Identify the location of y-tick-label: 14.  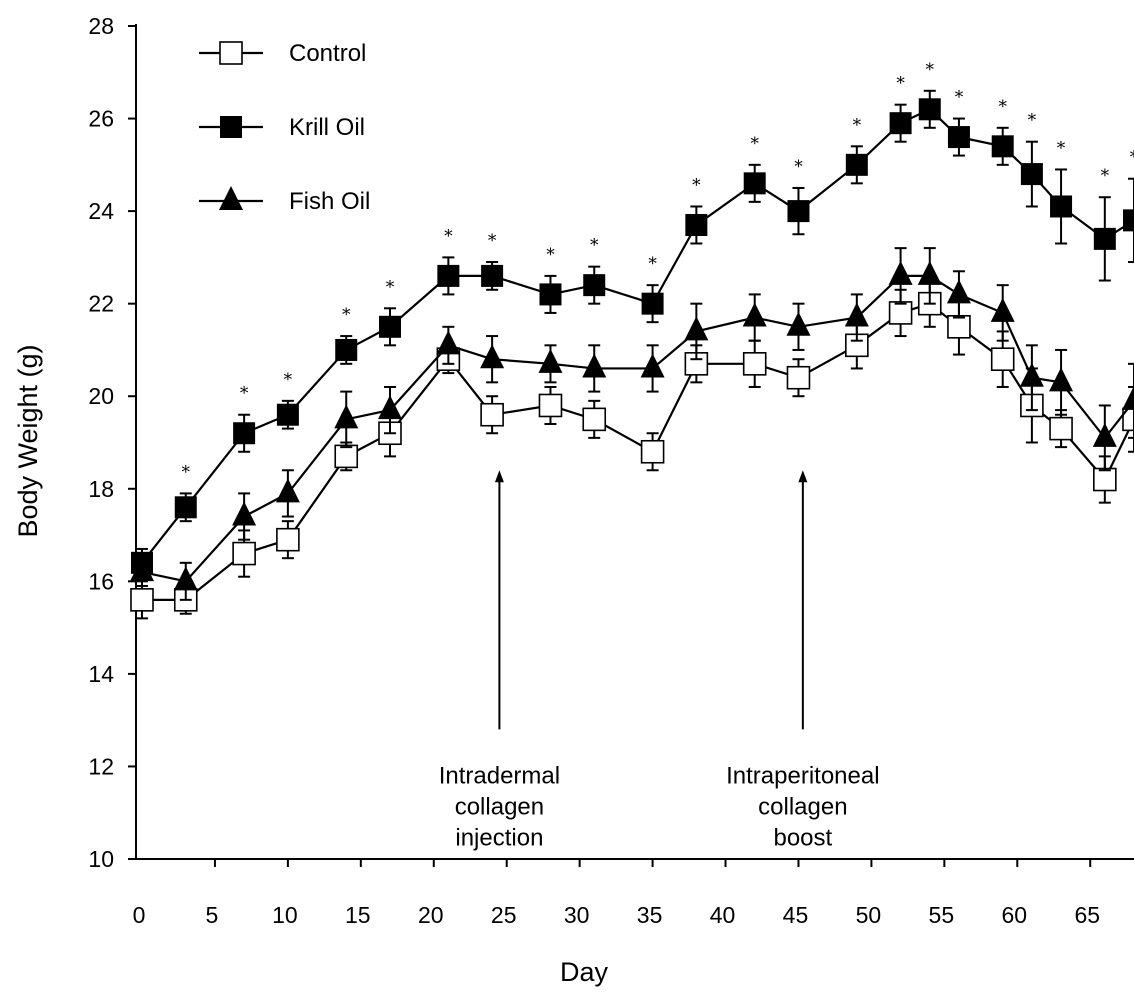
(101, 674).